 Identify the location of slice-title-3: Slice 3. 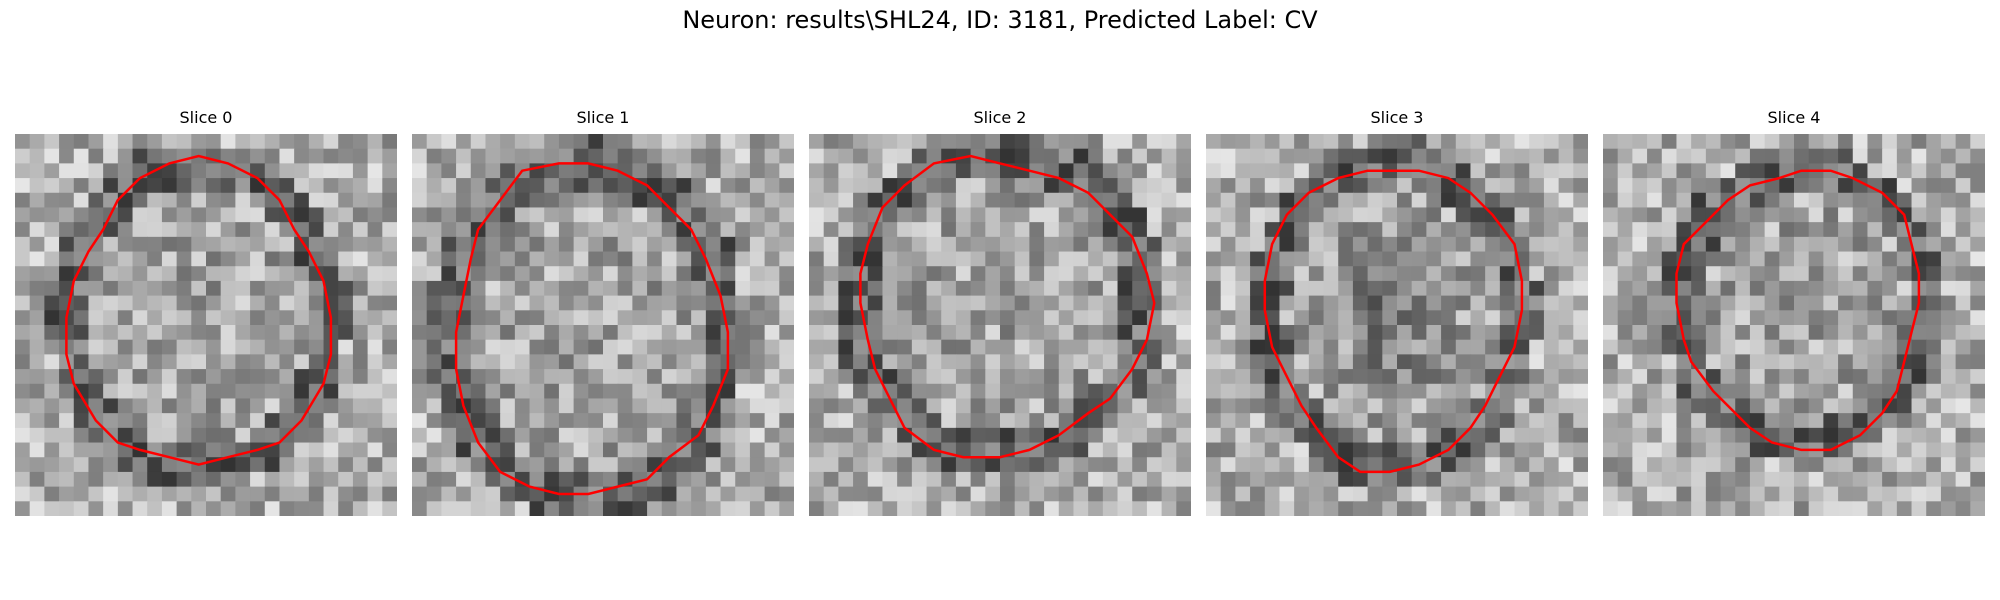
(1397, 117).